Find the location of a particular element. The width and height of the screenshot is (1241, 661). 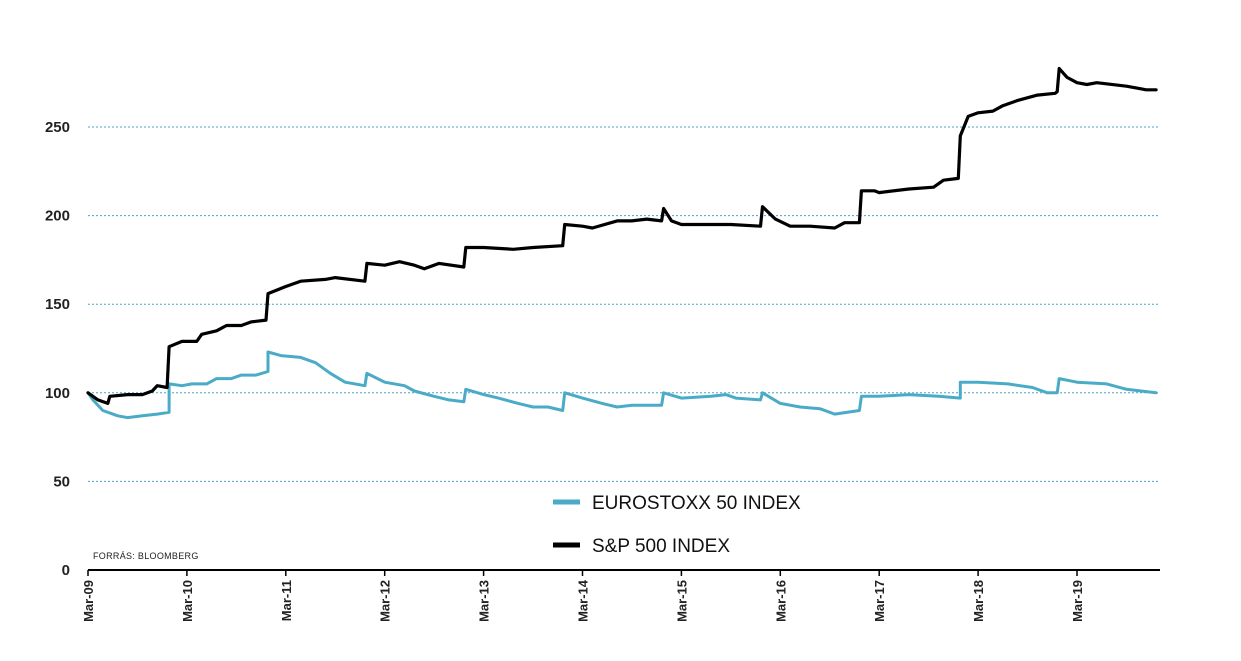

y-tick-label: 100 is located at coordinates (57, 393).